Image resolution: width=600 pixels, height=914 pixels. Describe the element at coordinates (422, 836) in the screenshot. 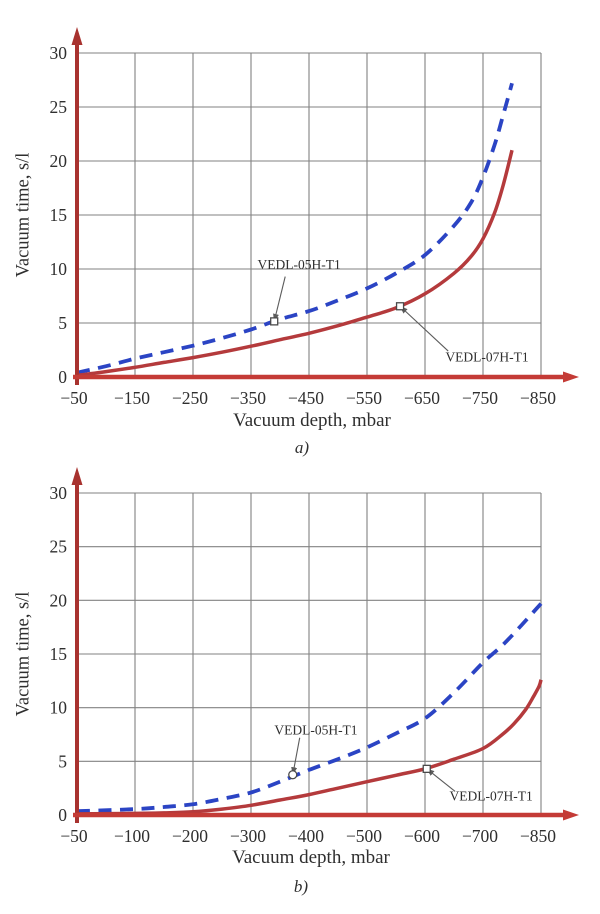

I see `svg-text: −600` at that location.